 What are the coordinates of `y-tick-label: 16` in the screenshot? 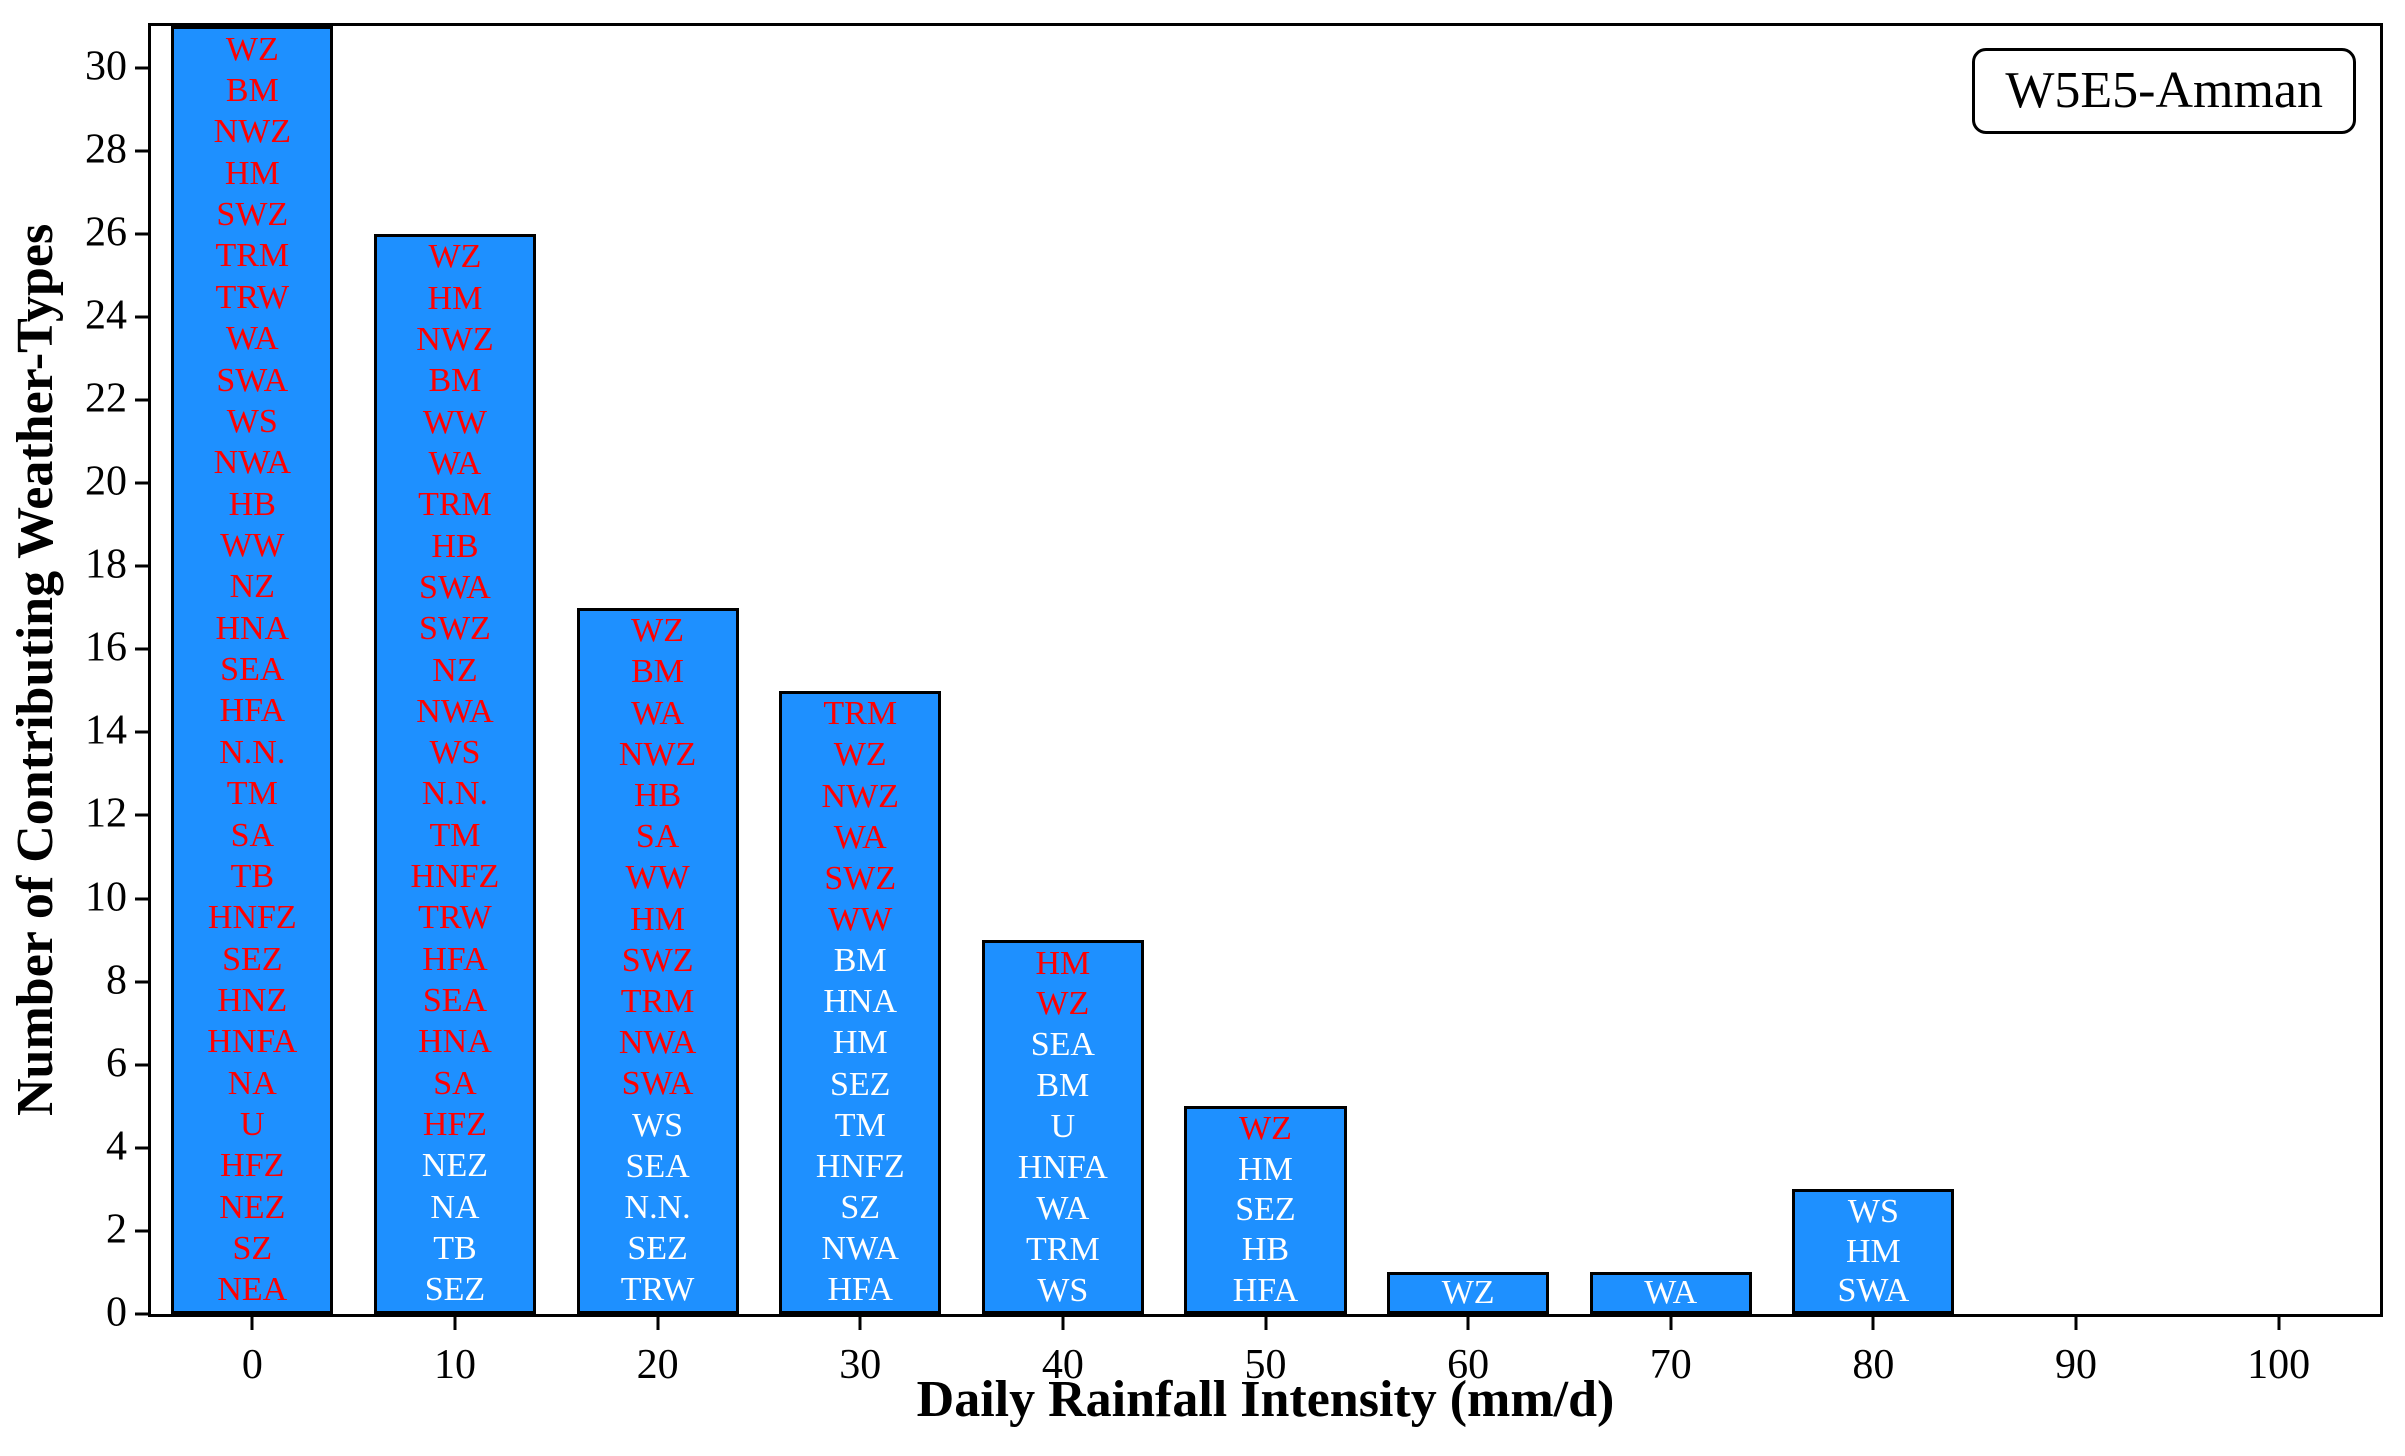 It's located at (106, 647).